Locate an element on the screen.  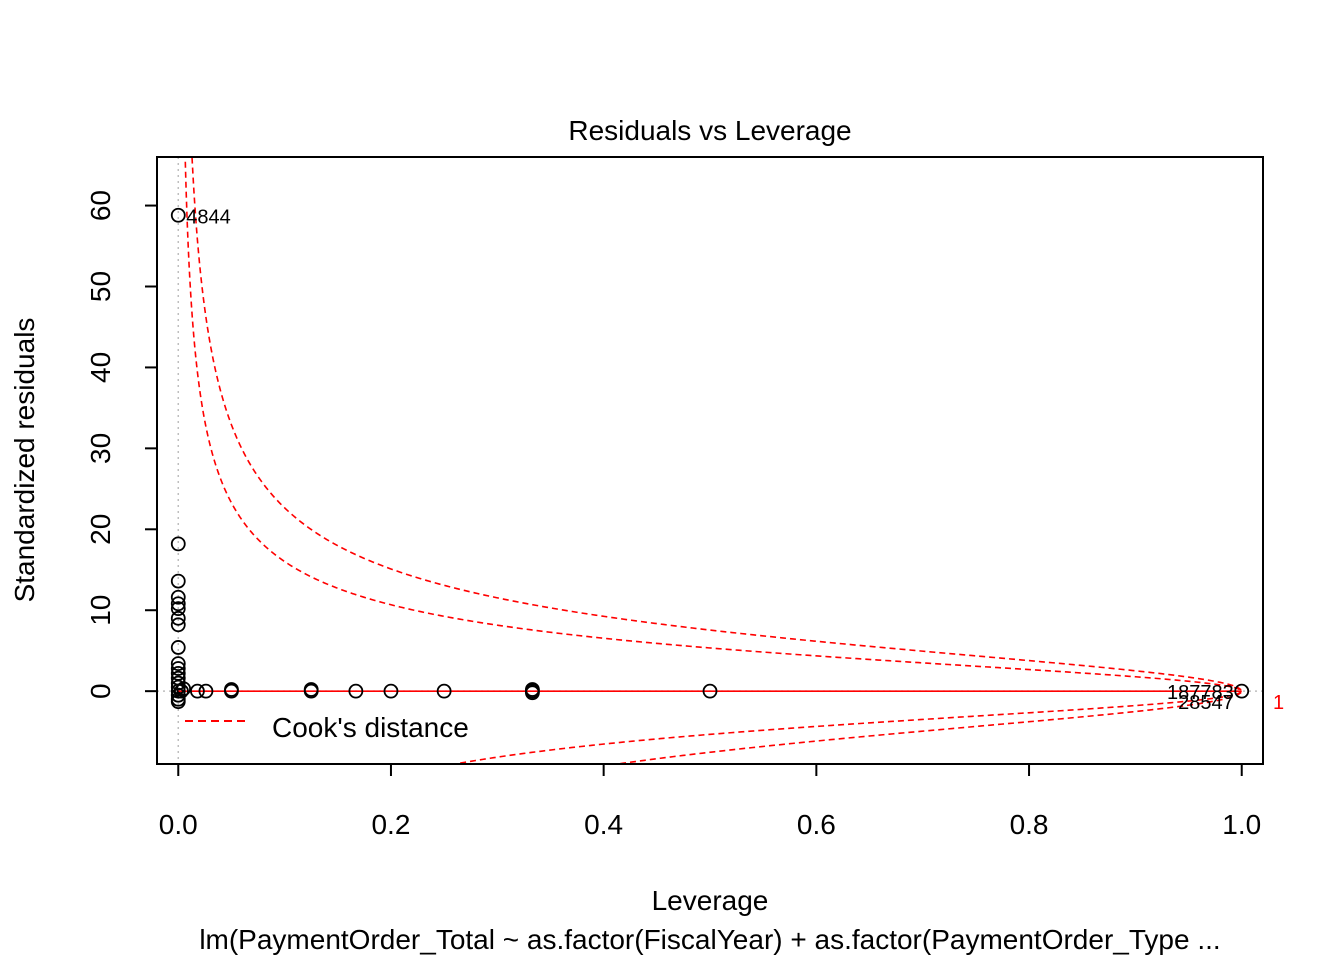
y-tick-label: 40 is located at coordinates (100, 367).